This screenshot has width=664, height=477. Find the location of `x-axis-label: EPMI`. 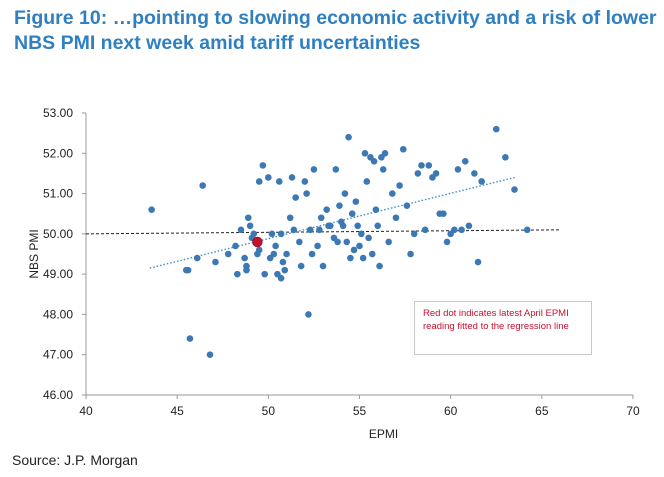

x-axis-label: EPMI is located at coordinates (383, 433).